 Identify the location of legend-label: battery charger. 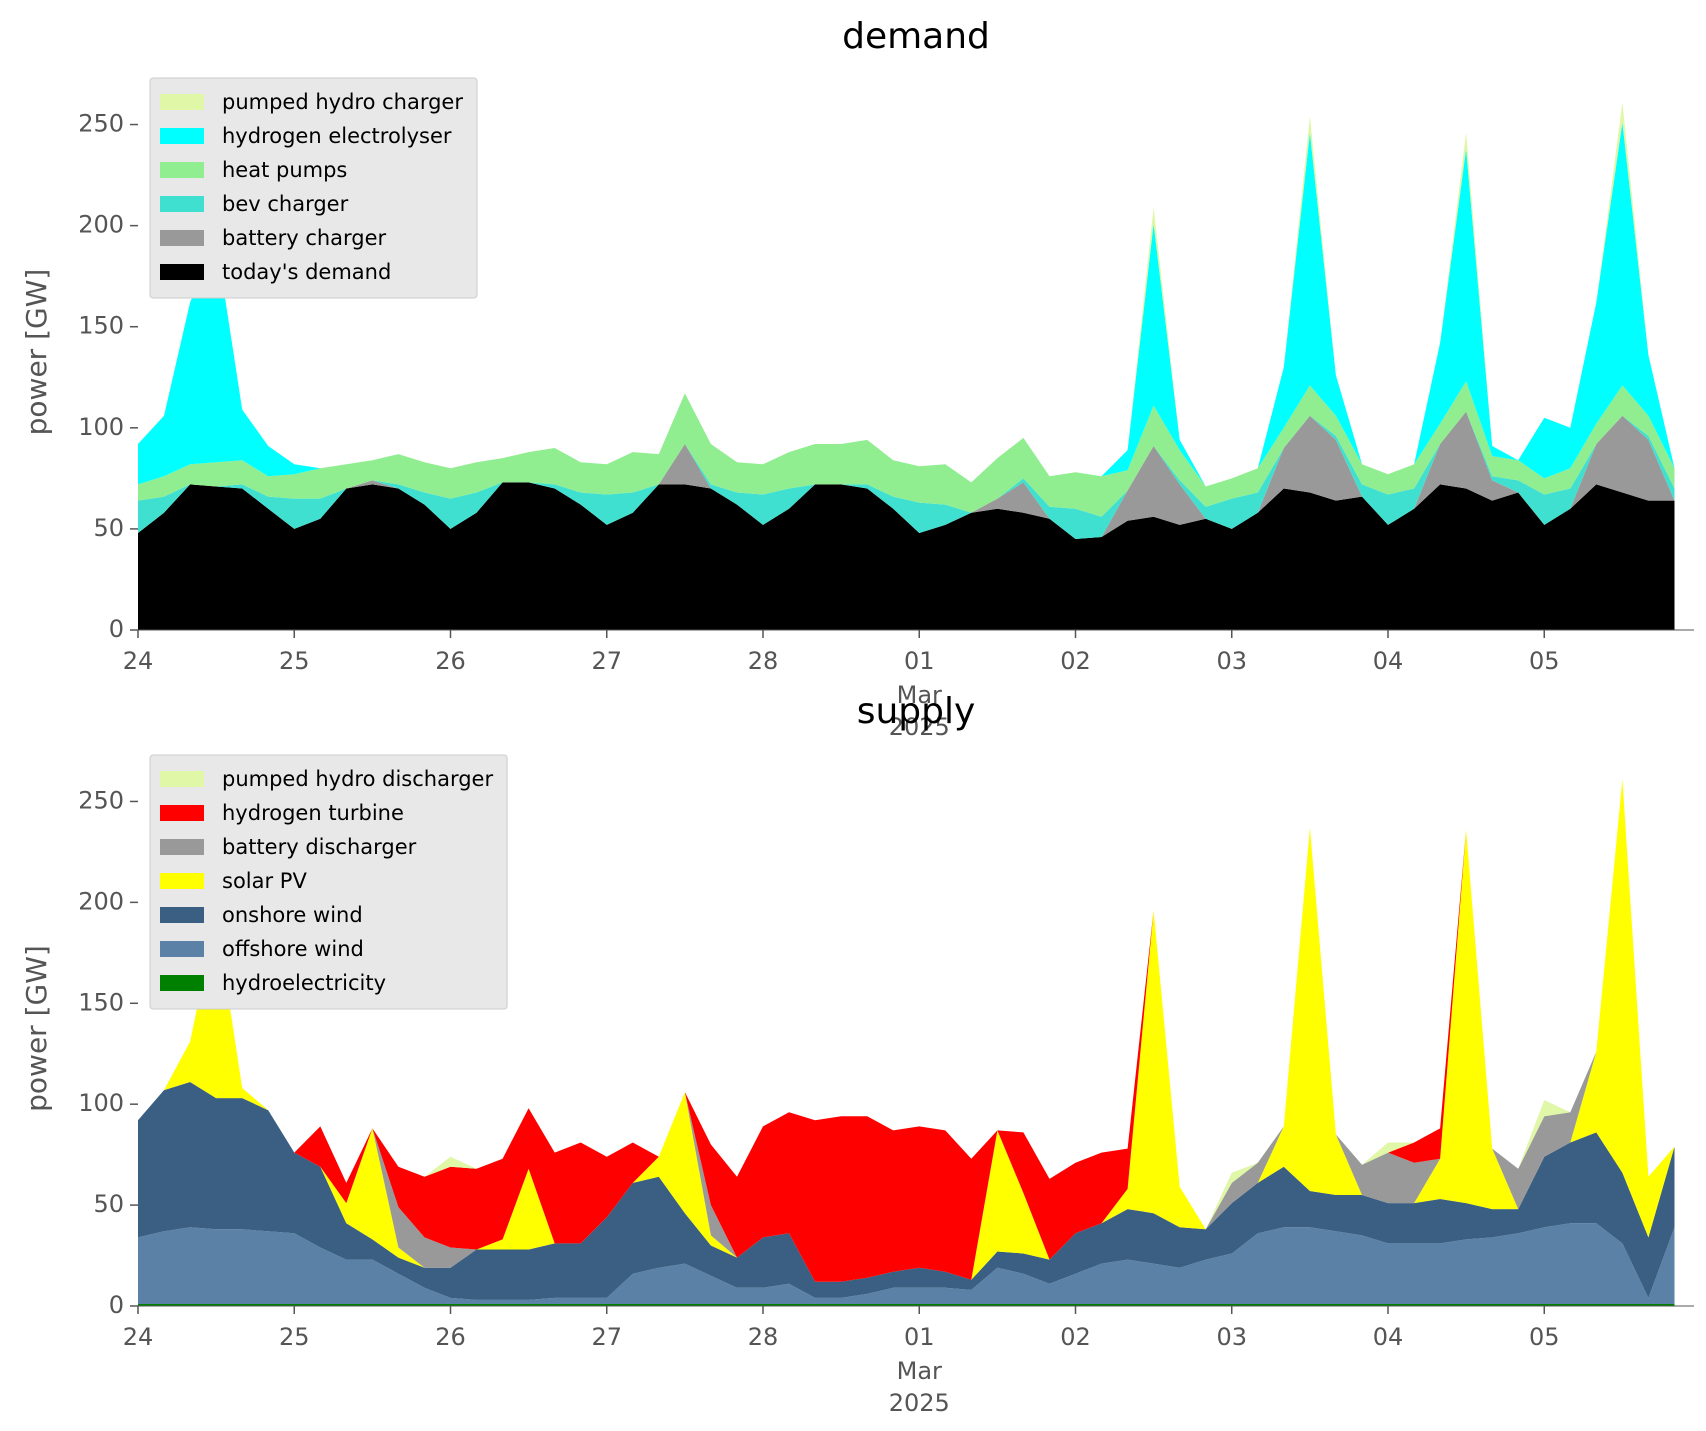
(304, 238).